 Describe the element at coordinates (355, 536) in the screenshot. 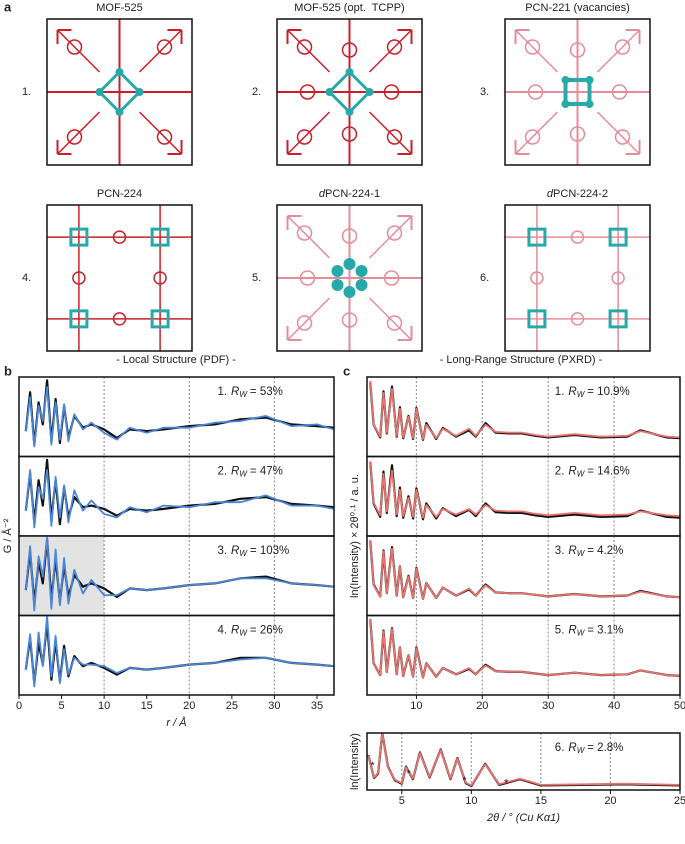

I see `y-axis-label: ln(Intensity) × 2θ⁰·¹ / a. u.` at that location.